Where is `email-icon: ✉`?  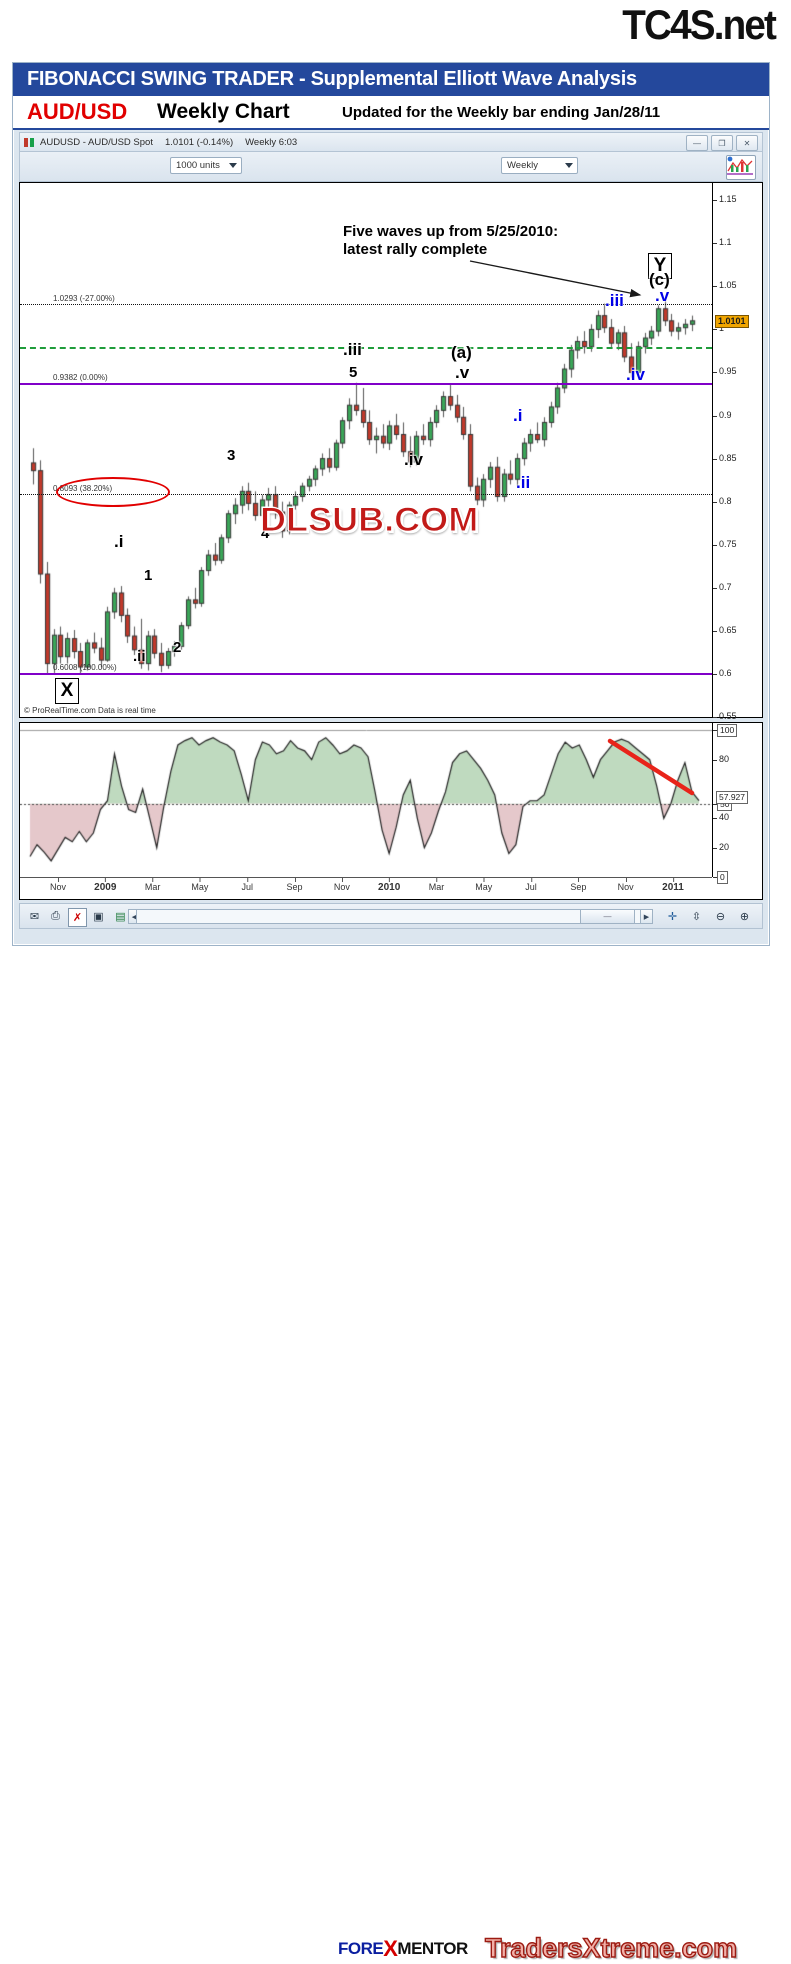
email-icon: ✉ is located at coordinates (34, 917).